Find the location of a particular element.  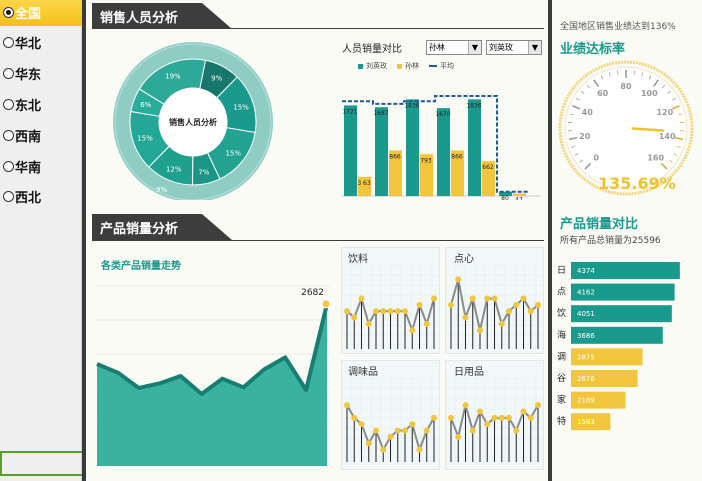

gauge-needle is located at coordinates (647, 129).